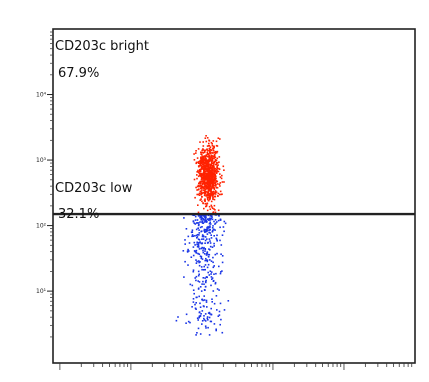  Describe the element at coordinates (44, 184) in the screenshot. I see `y-axis-ticks: 10⁴ 10³ 10² 10¹` at that location.